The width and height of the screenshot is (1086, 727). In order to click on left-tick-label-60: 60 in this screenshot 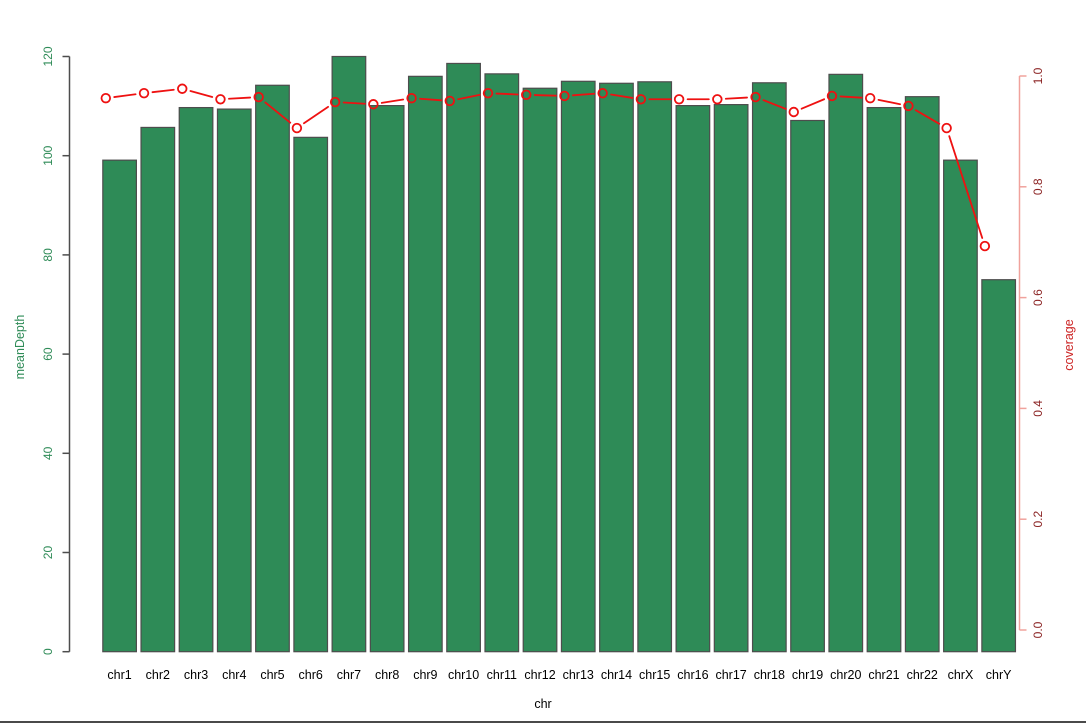, I will do `click(48, 354)`.